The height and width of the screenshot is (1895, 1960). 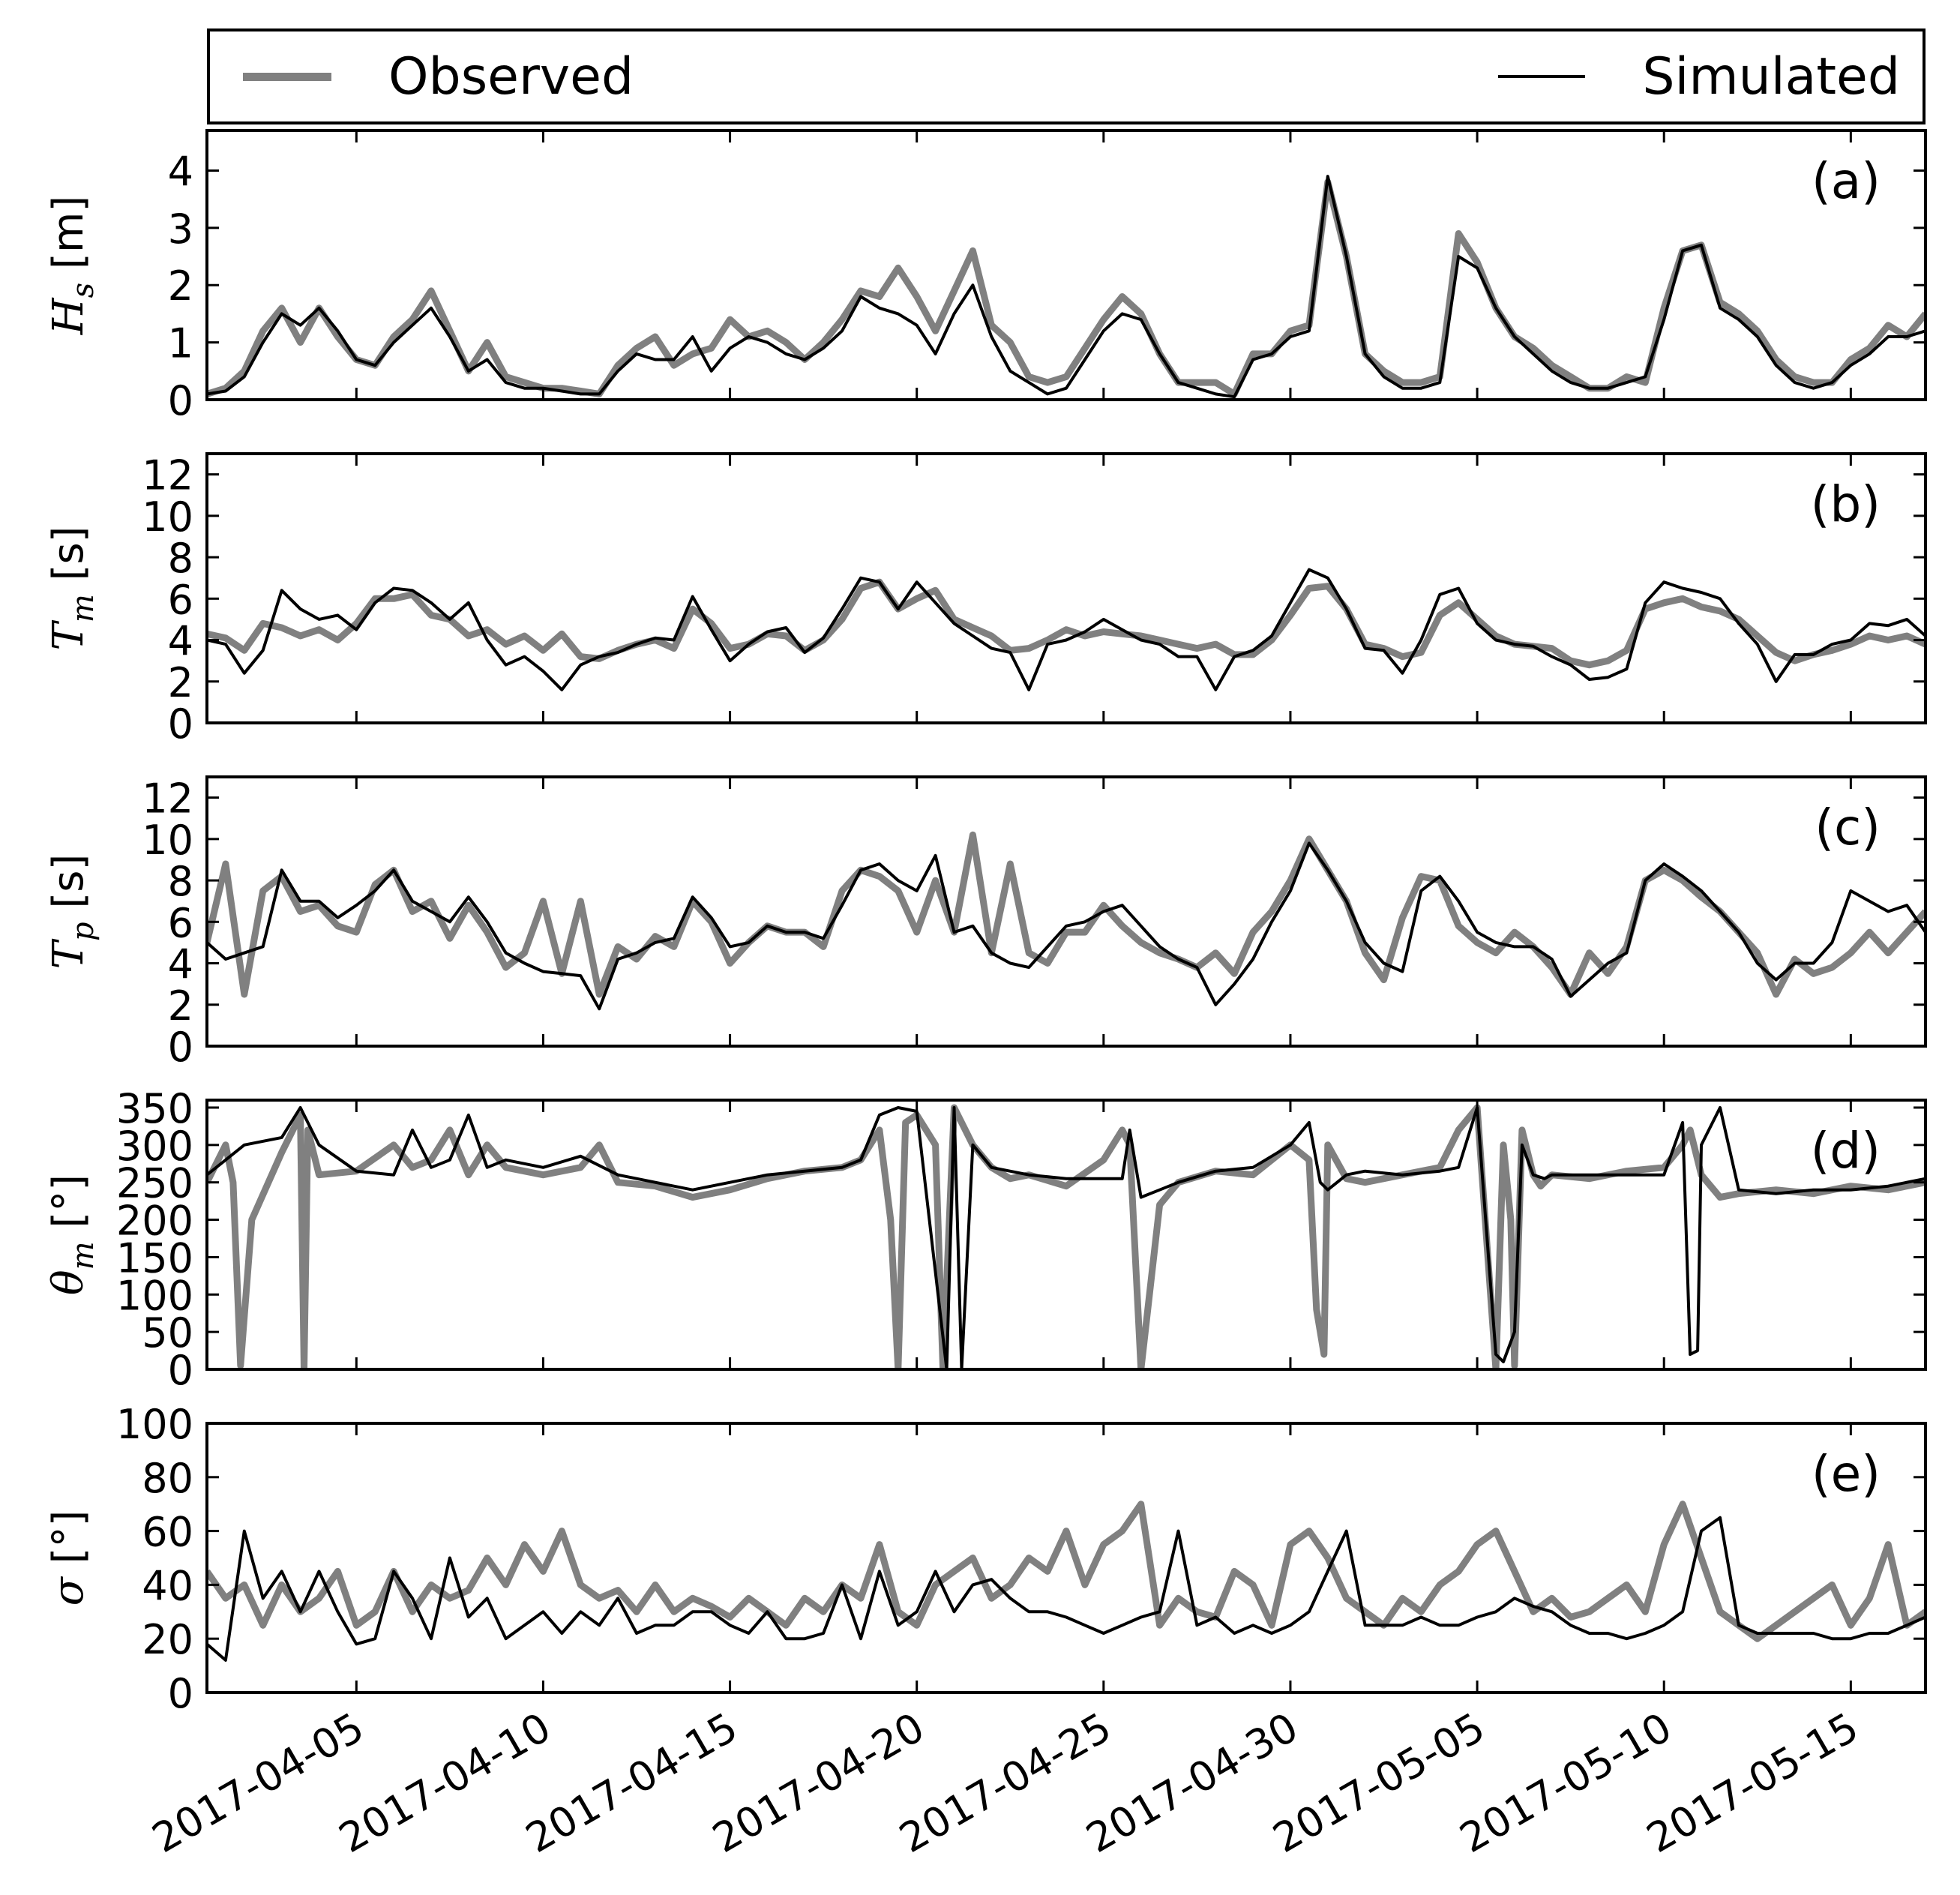 I want to click on panel-frame-d, so click(x=1066, y=1235).